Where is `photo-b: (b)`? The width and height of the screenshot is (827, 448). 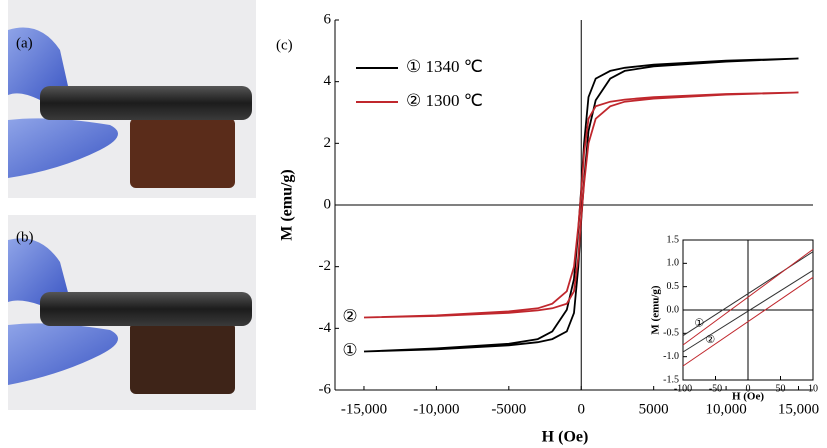
photo-b: (b) is located at coordinates (132, 312).